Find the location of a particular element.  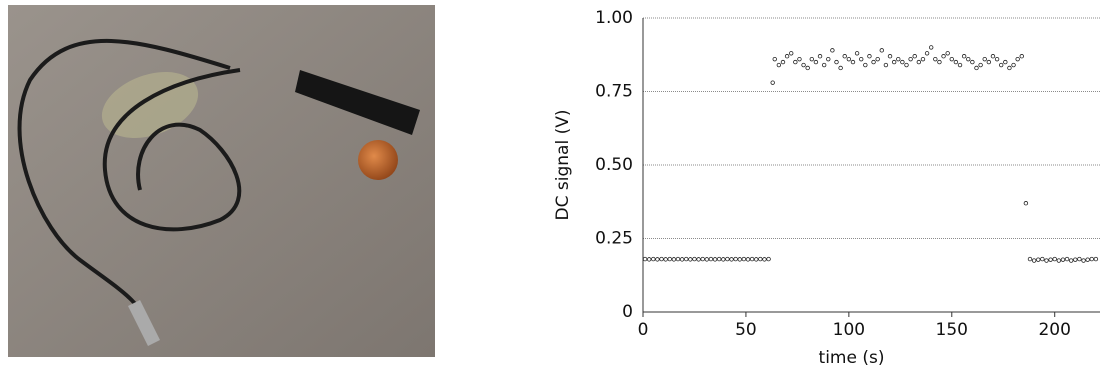

x-tick-label: 150 is located at coordinates (952, 330).